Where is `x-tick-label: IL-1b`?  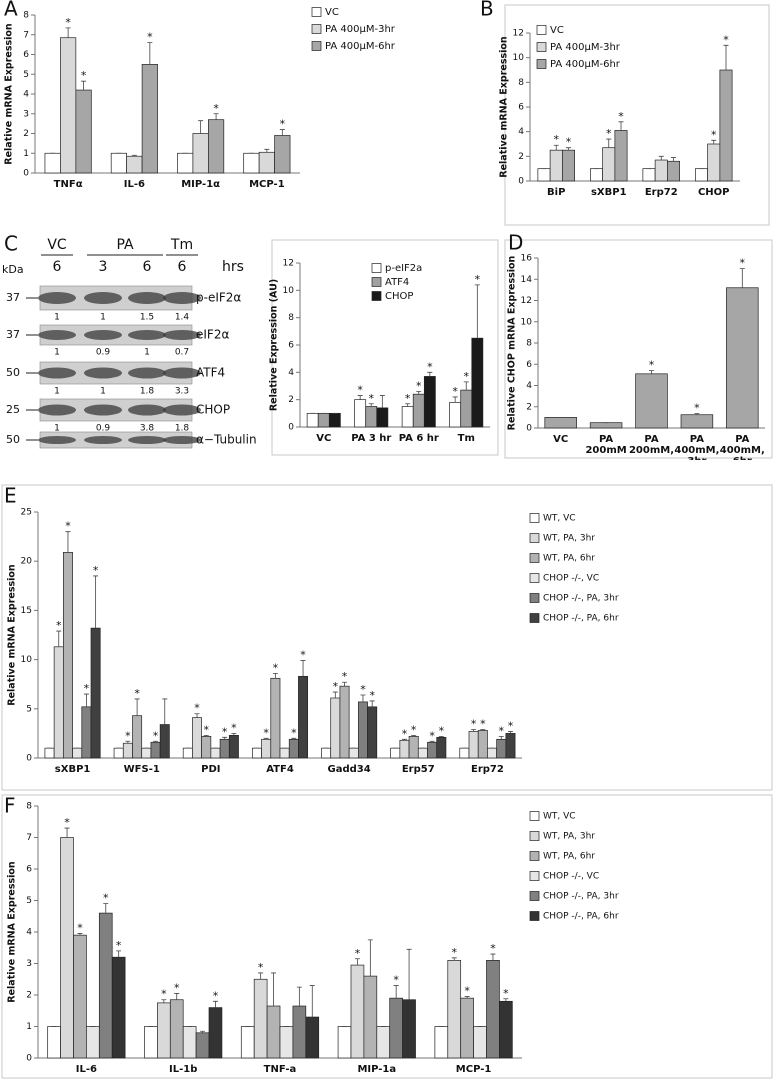 x-tick-label: IL-1b is located at coordinates (183, 1069).